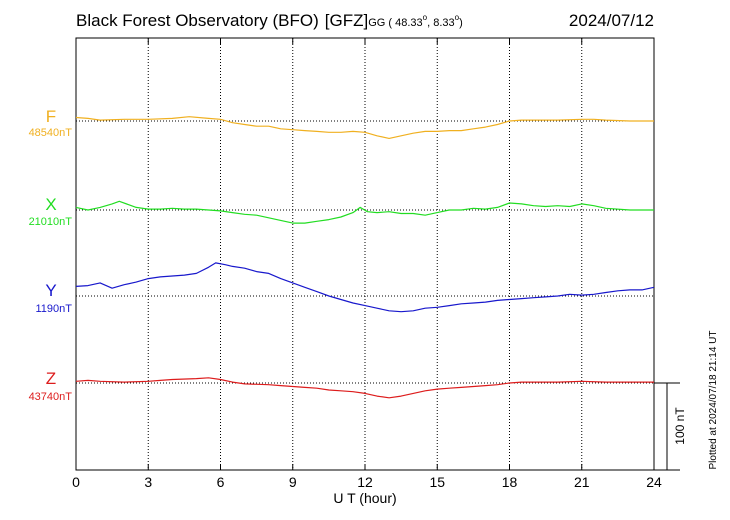 Image resolution: width=730 pixels, height=520 pixels. I want to click on x-tick-label-6: 6, so click(221, 482).